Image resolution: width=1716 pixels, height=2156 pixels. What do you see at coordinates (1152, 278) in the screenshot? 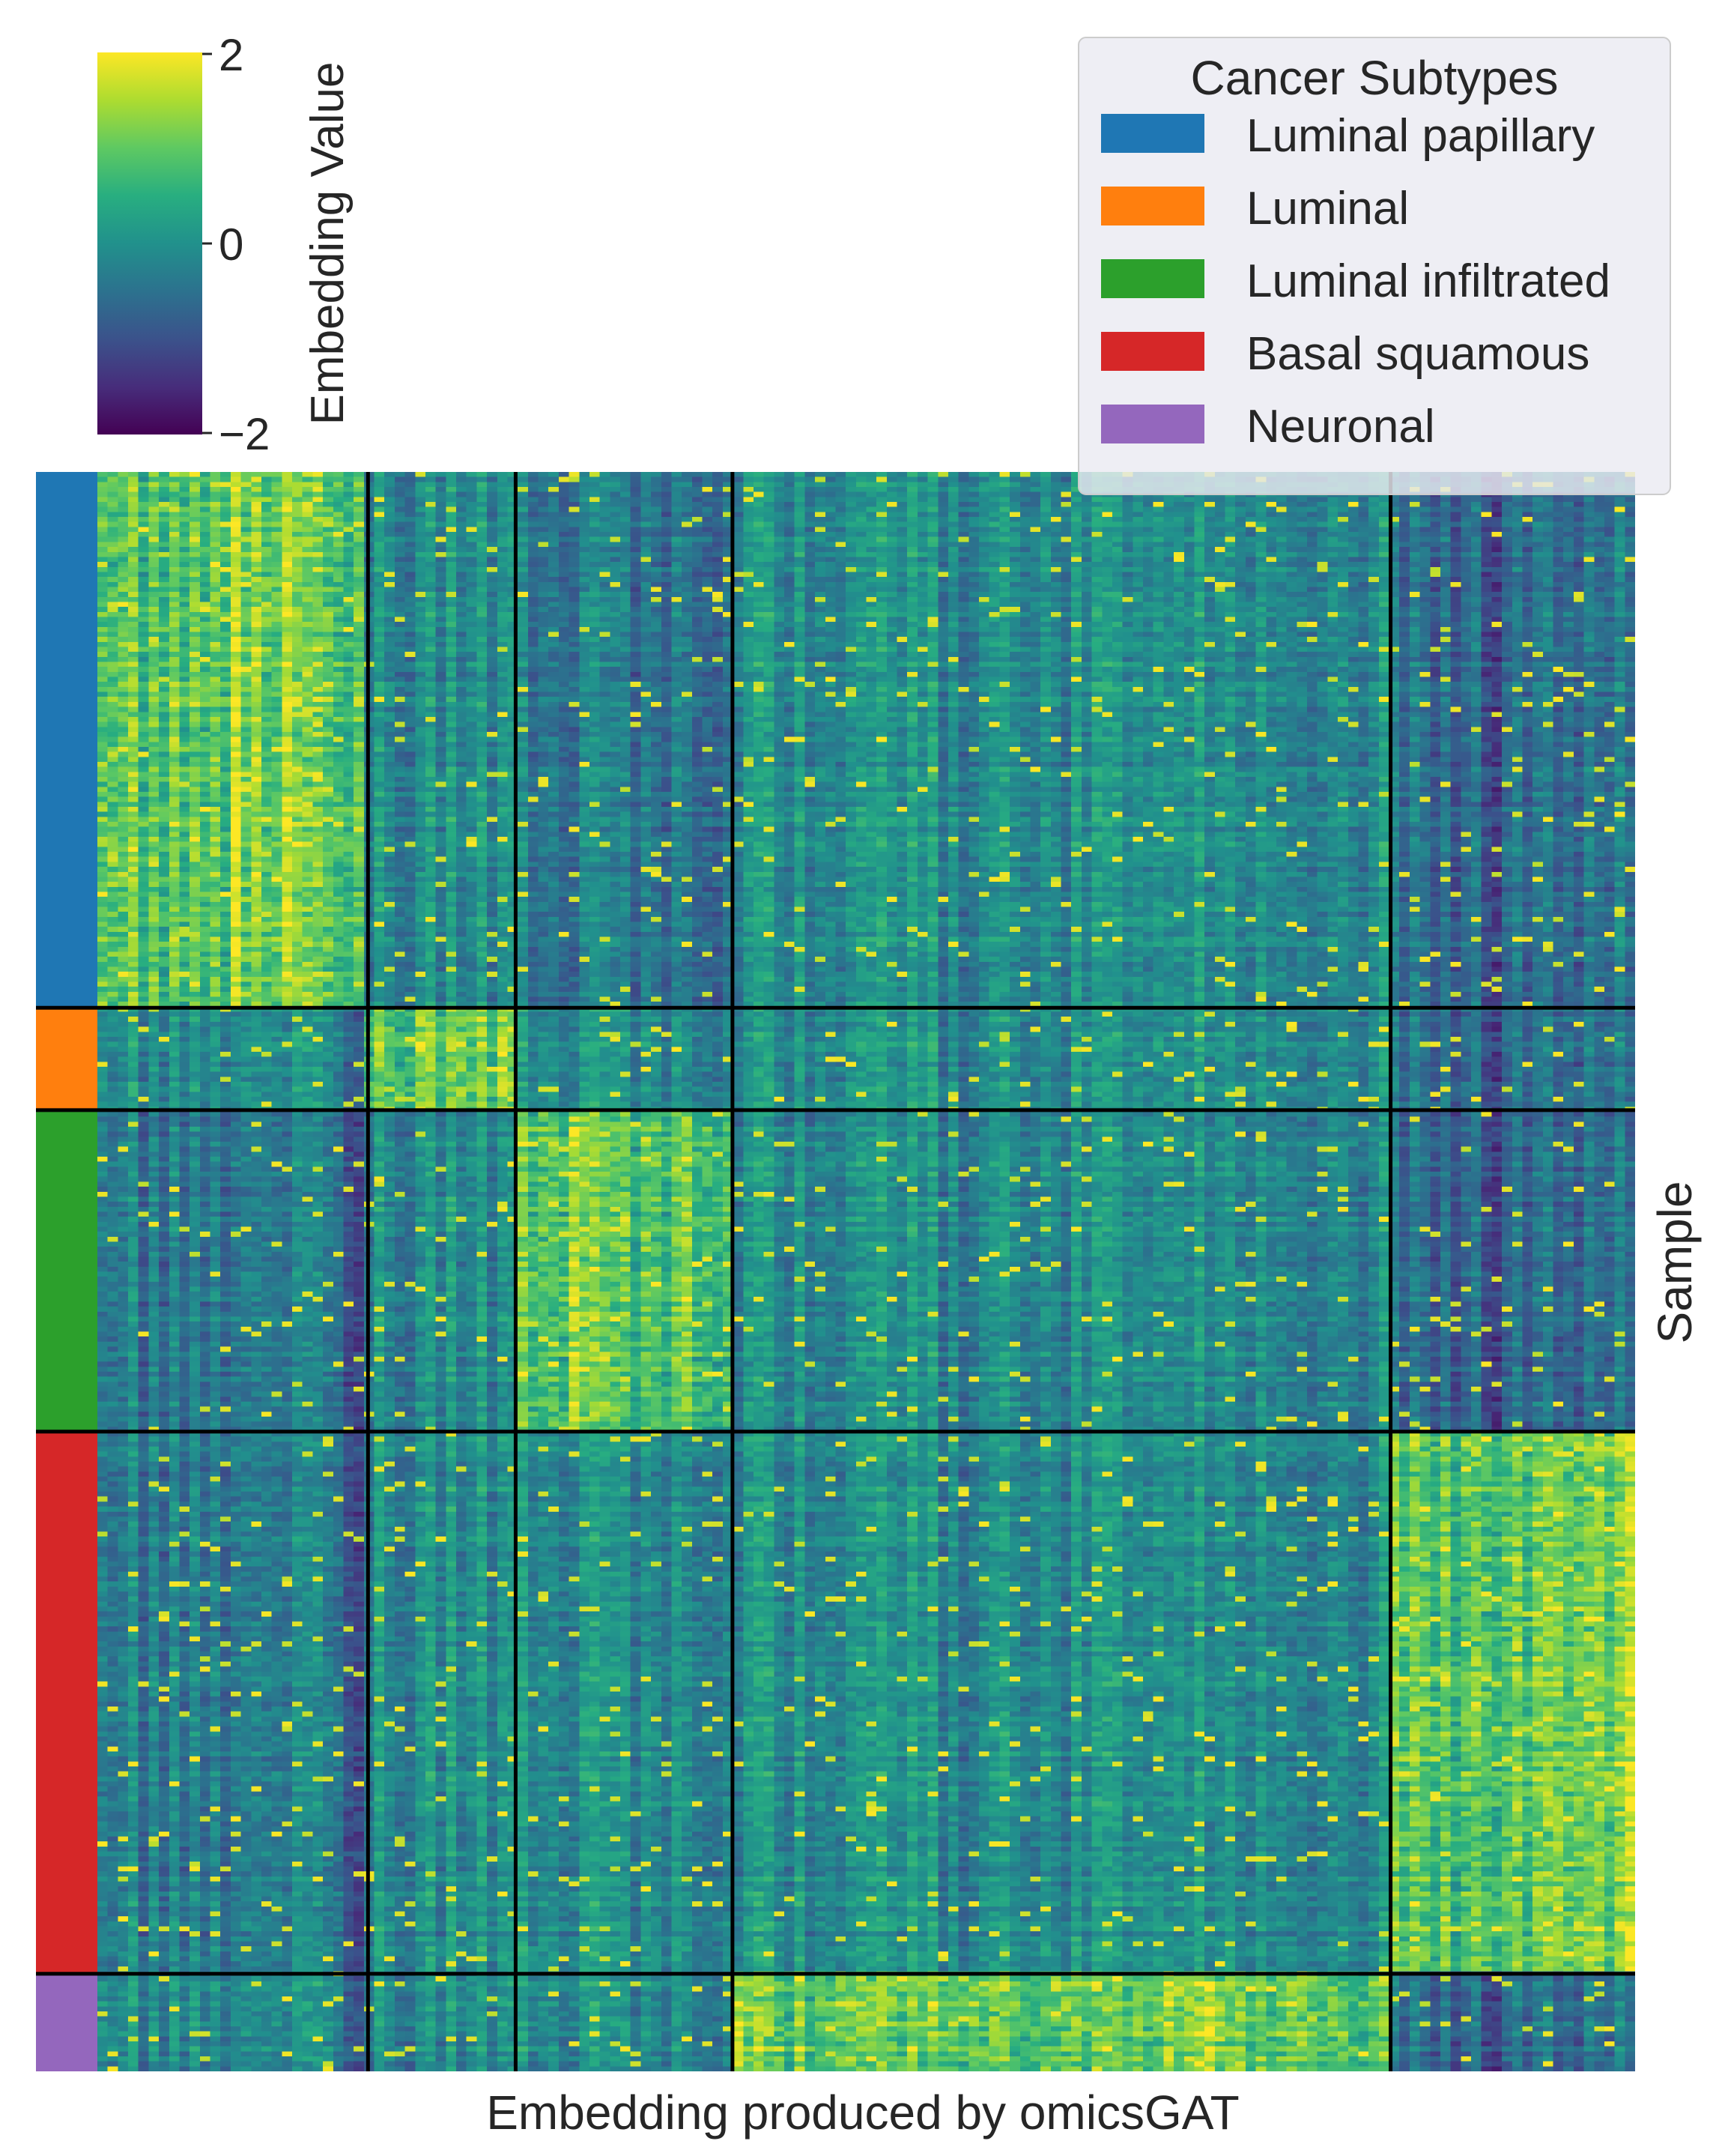
I see `legend-swatch-luminal-infiltrated` at bounding box center [1152, 278].